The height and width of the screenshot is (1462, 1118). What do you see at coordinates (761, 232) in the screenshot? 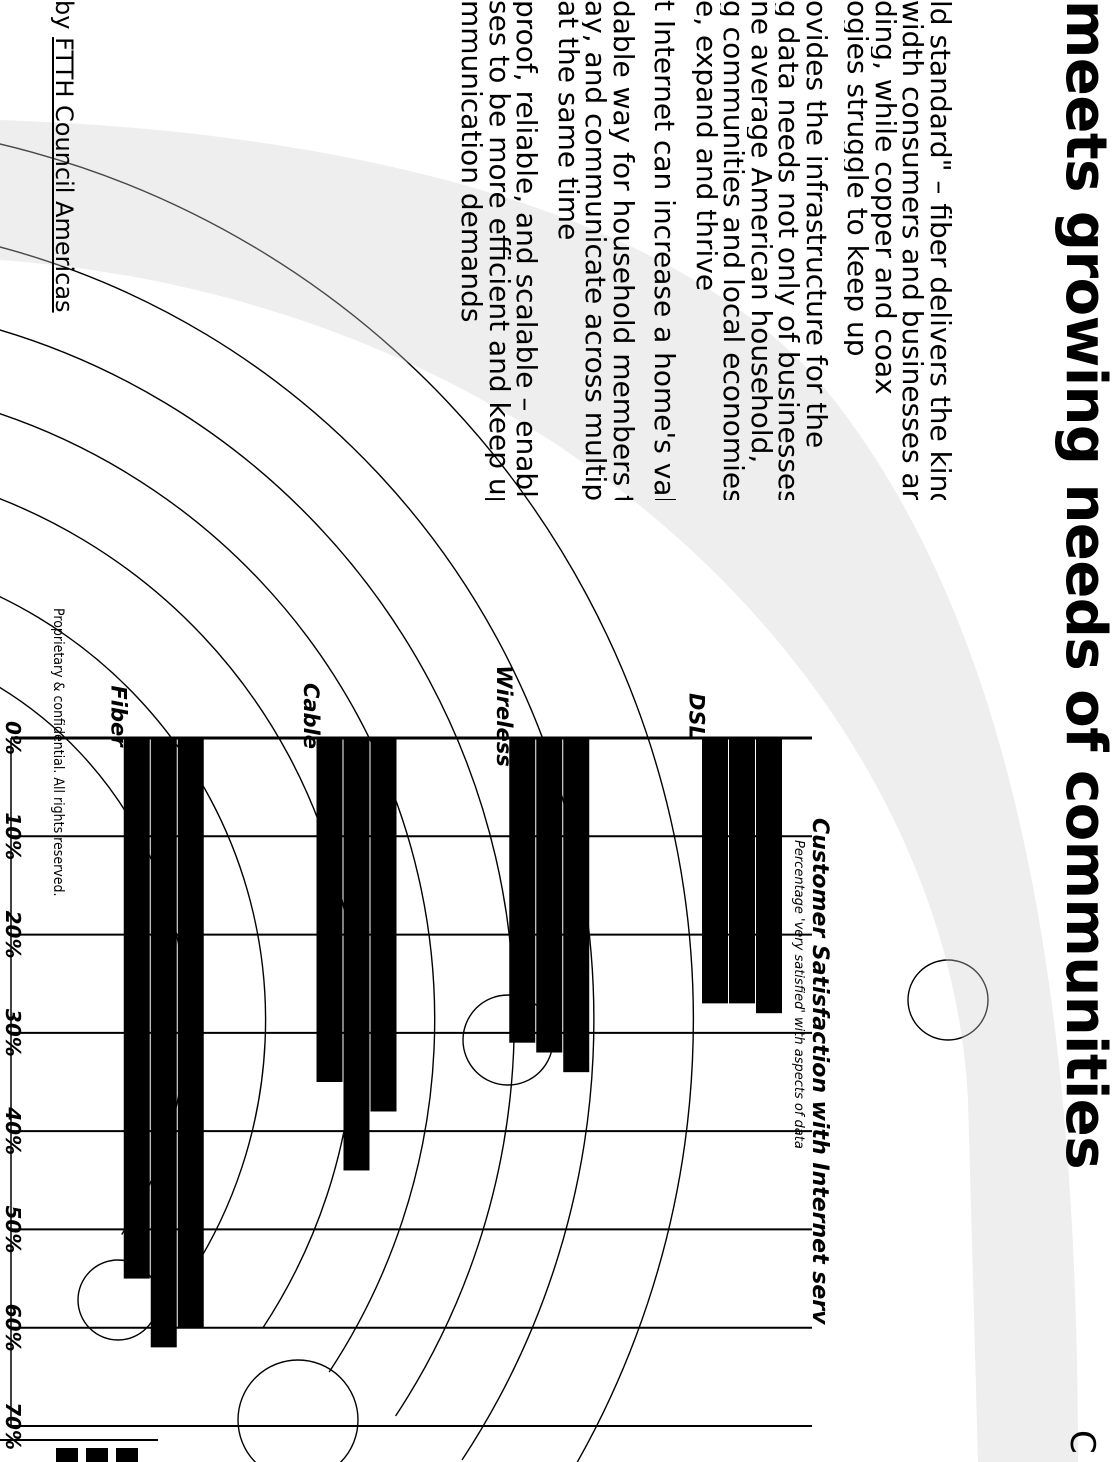
I see `body-line: ne average American household,` at bounding box center [761, 232].